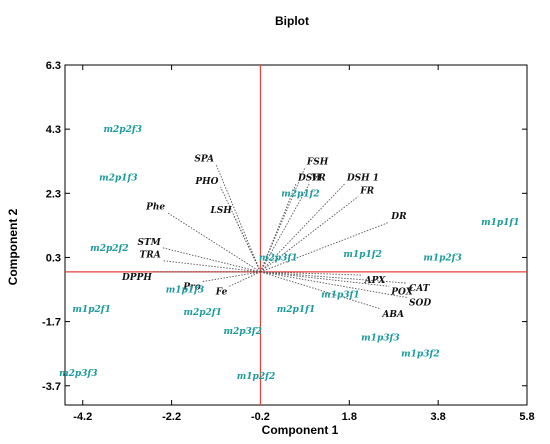 Image resolution: width=550 pixels, height=444 pixels. What do you see at coordinates (292, 21) in the screenshot?
I see `chart-title: Biplot` at bounding box center [292, 21].